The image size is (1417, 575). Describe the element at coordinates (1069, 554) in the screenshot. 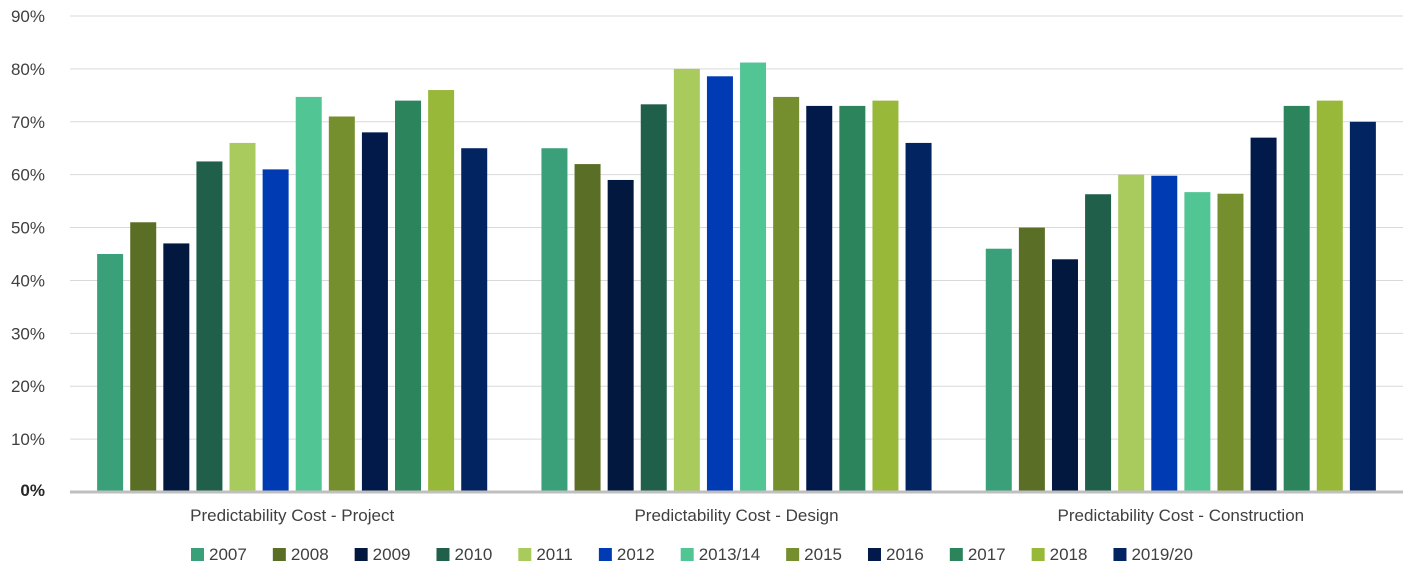

I see `legend-label: 2018` at that location.